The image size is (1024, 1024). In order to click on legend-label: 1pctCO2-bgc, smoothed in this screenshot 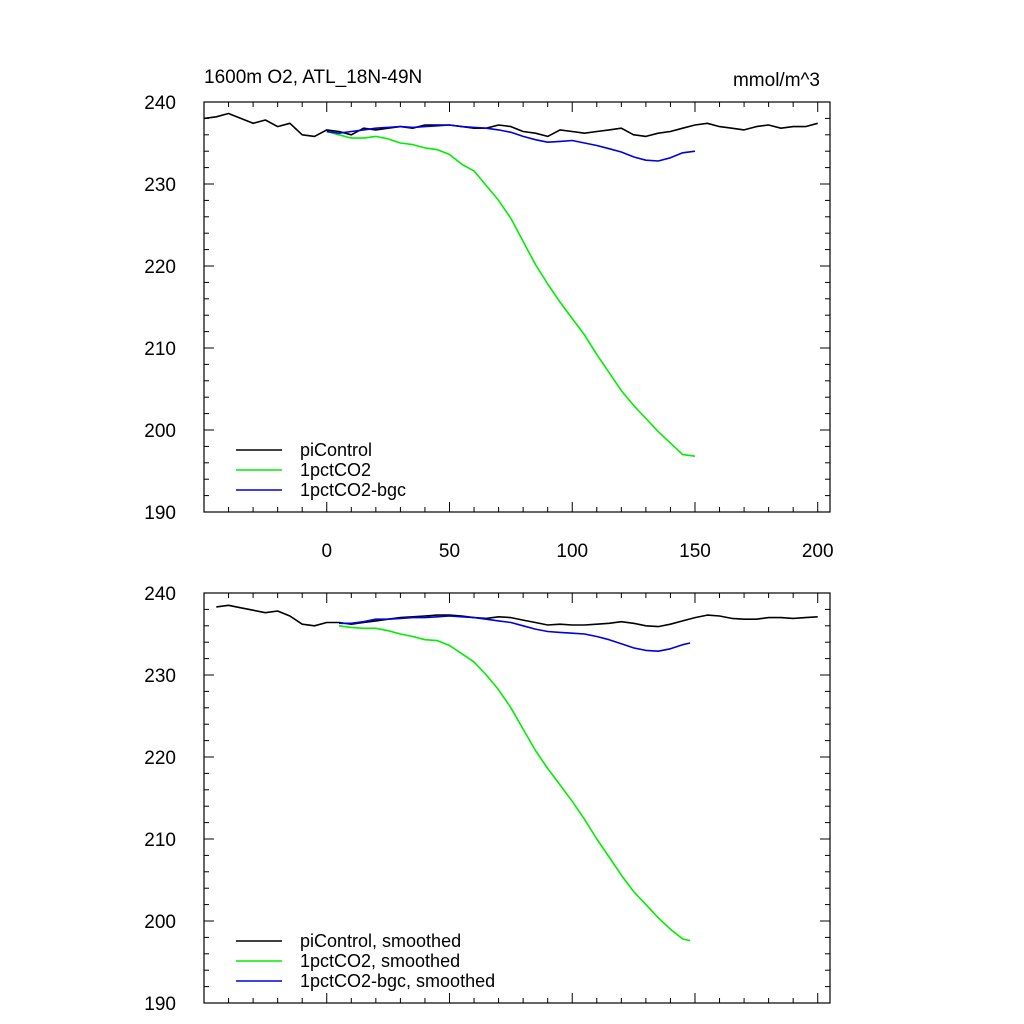, I will do `click(397, 981)`.